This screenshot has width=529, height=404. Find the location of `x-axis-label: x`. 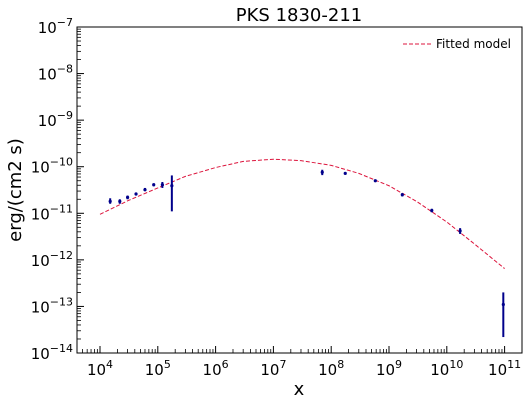

x-axis-label: x is located at coordinates (299, 389).